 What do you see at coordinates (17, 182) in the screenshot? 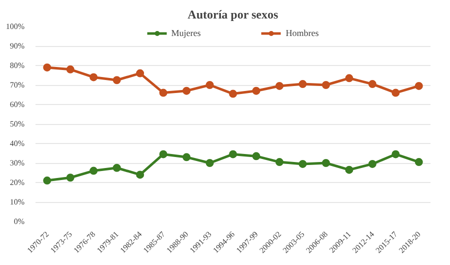
I see `y-tick-label: 20%` at bounding box center [17, 182].